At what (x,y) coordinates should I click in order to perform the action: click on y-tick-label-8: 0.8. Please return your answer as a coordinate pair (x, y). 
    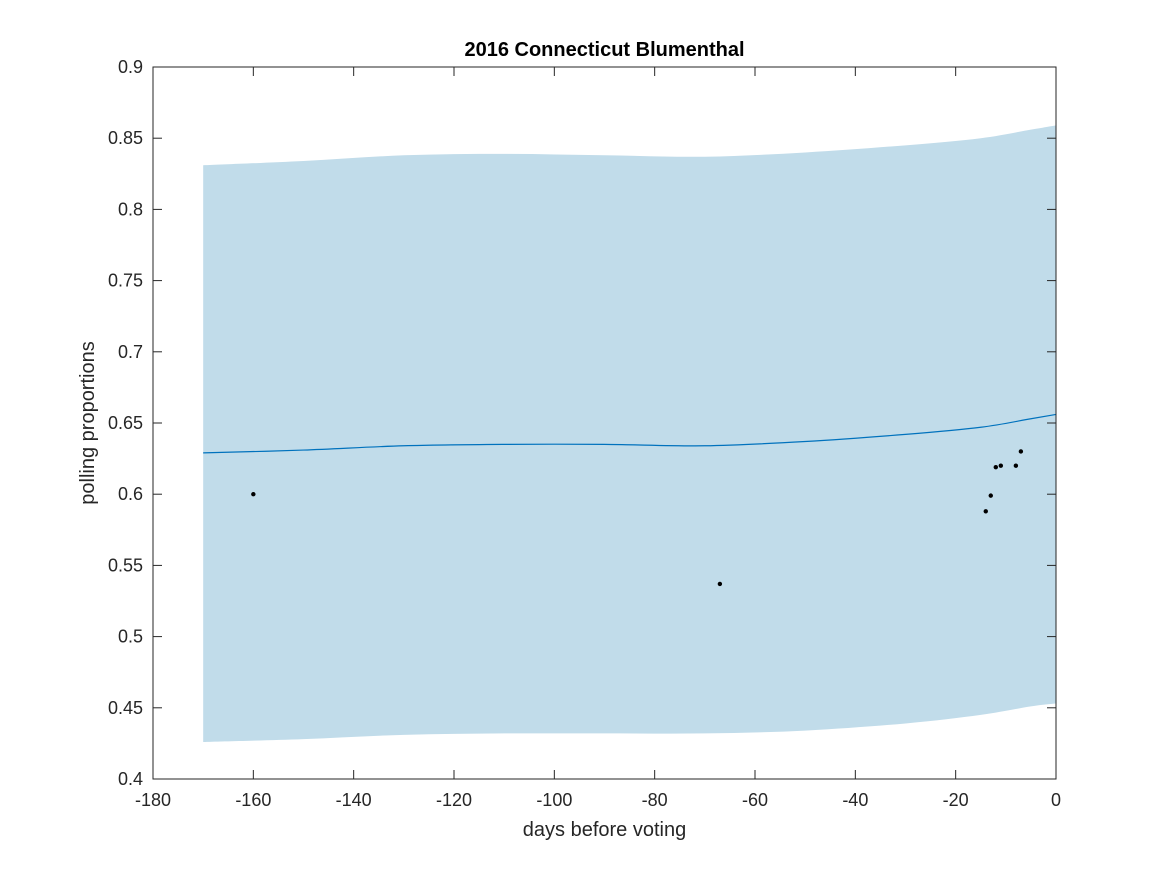
    Looking at the image, I should click on (130, 209).